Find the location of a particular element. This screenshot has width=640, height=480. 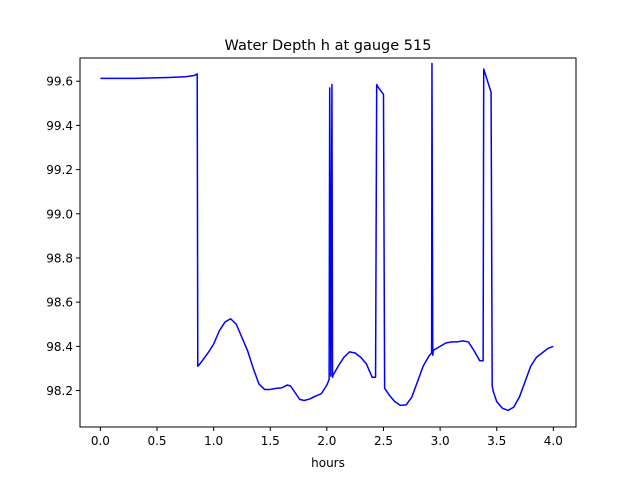

y-tick-label: 98.6 is located at coordinates (59, 303).